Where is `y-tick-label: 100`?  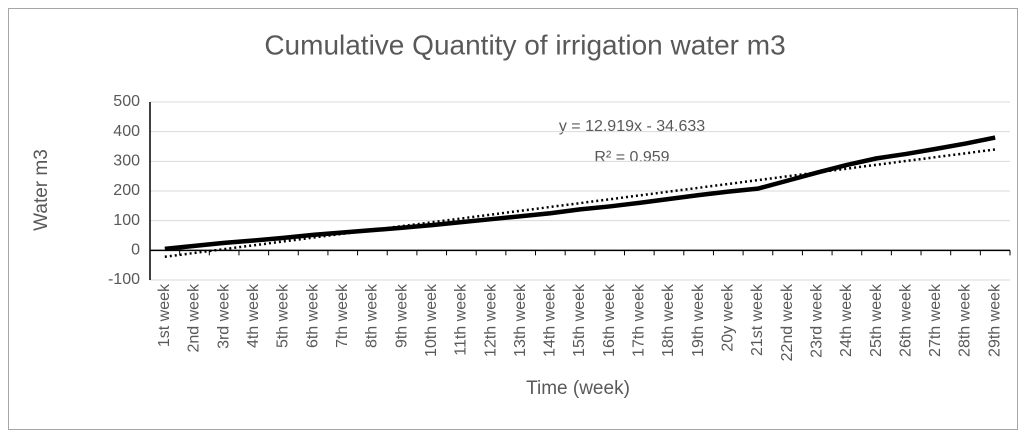 y-tick-label: 100 is located at coordinates (126, 220).